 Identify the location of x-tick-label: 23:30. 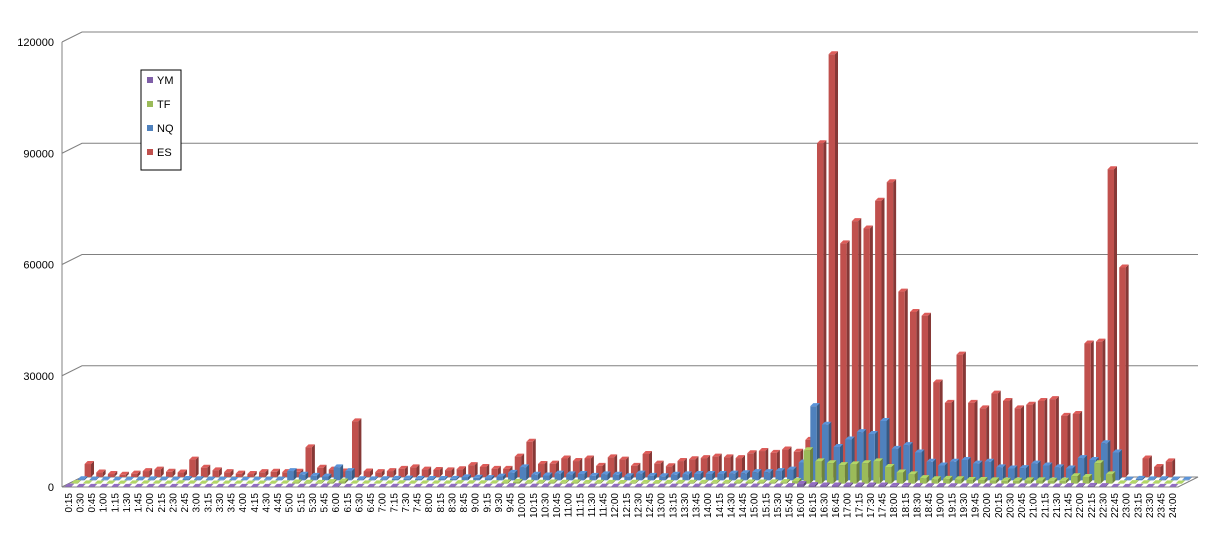
(1150, 505).